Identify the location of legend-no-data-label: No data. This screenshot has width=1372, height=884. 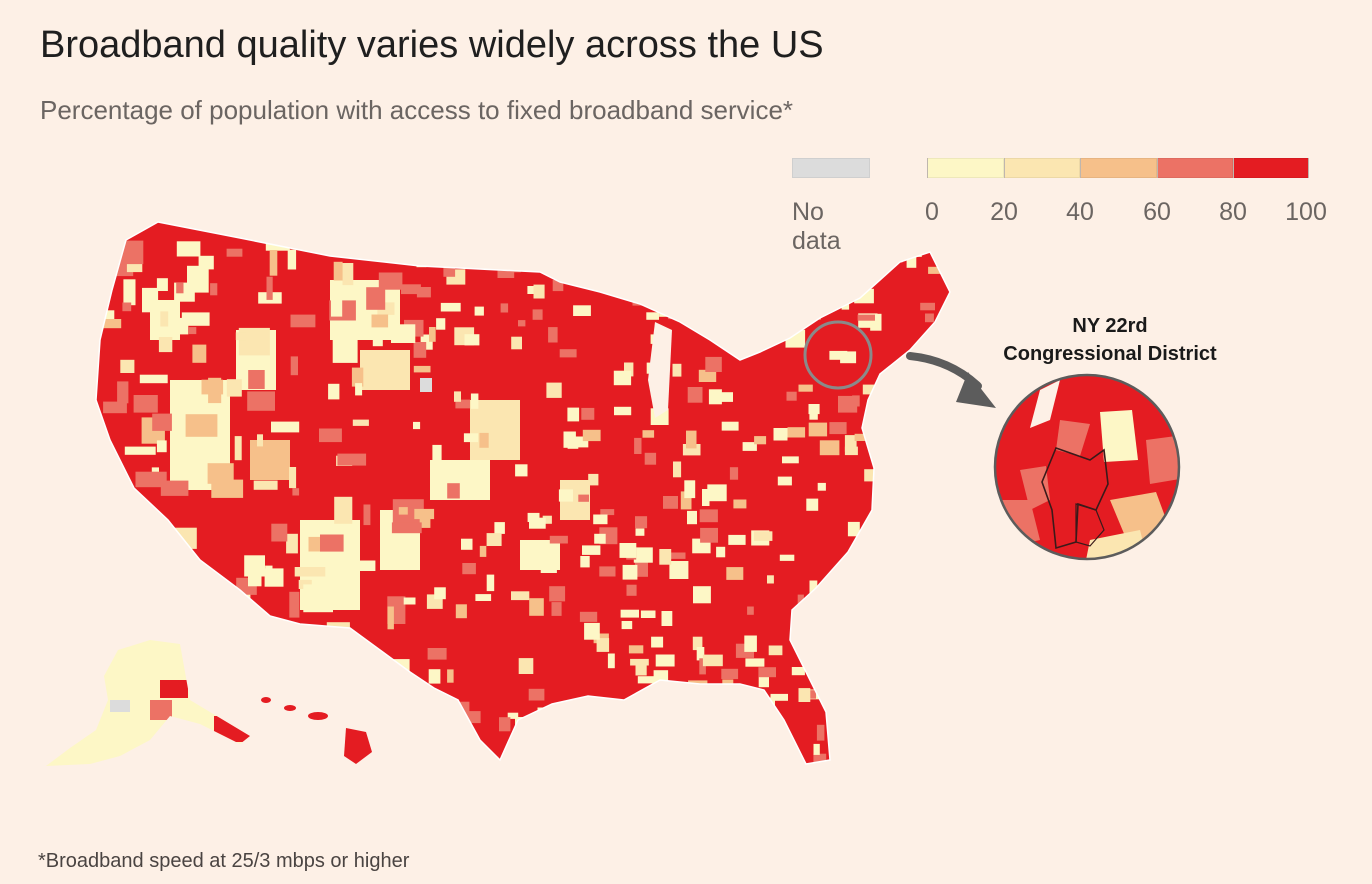
(816, 226).